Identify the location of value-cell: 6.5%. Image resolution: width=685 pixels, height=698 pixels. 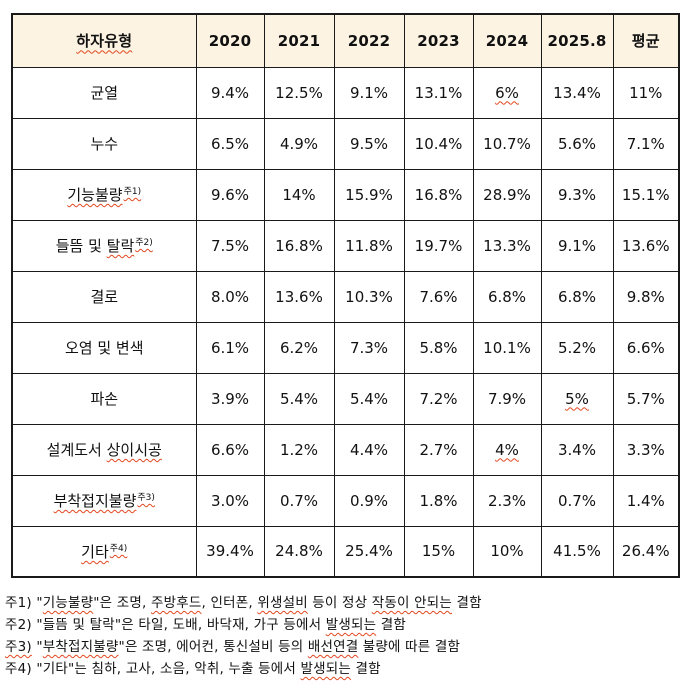
(230, 143).